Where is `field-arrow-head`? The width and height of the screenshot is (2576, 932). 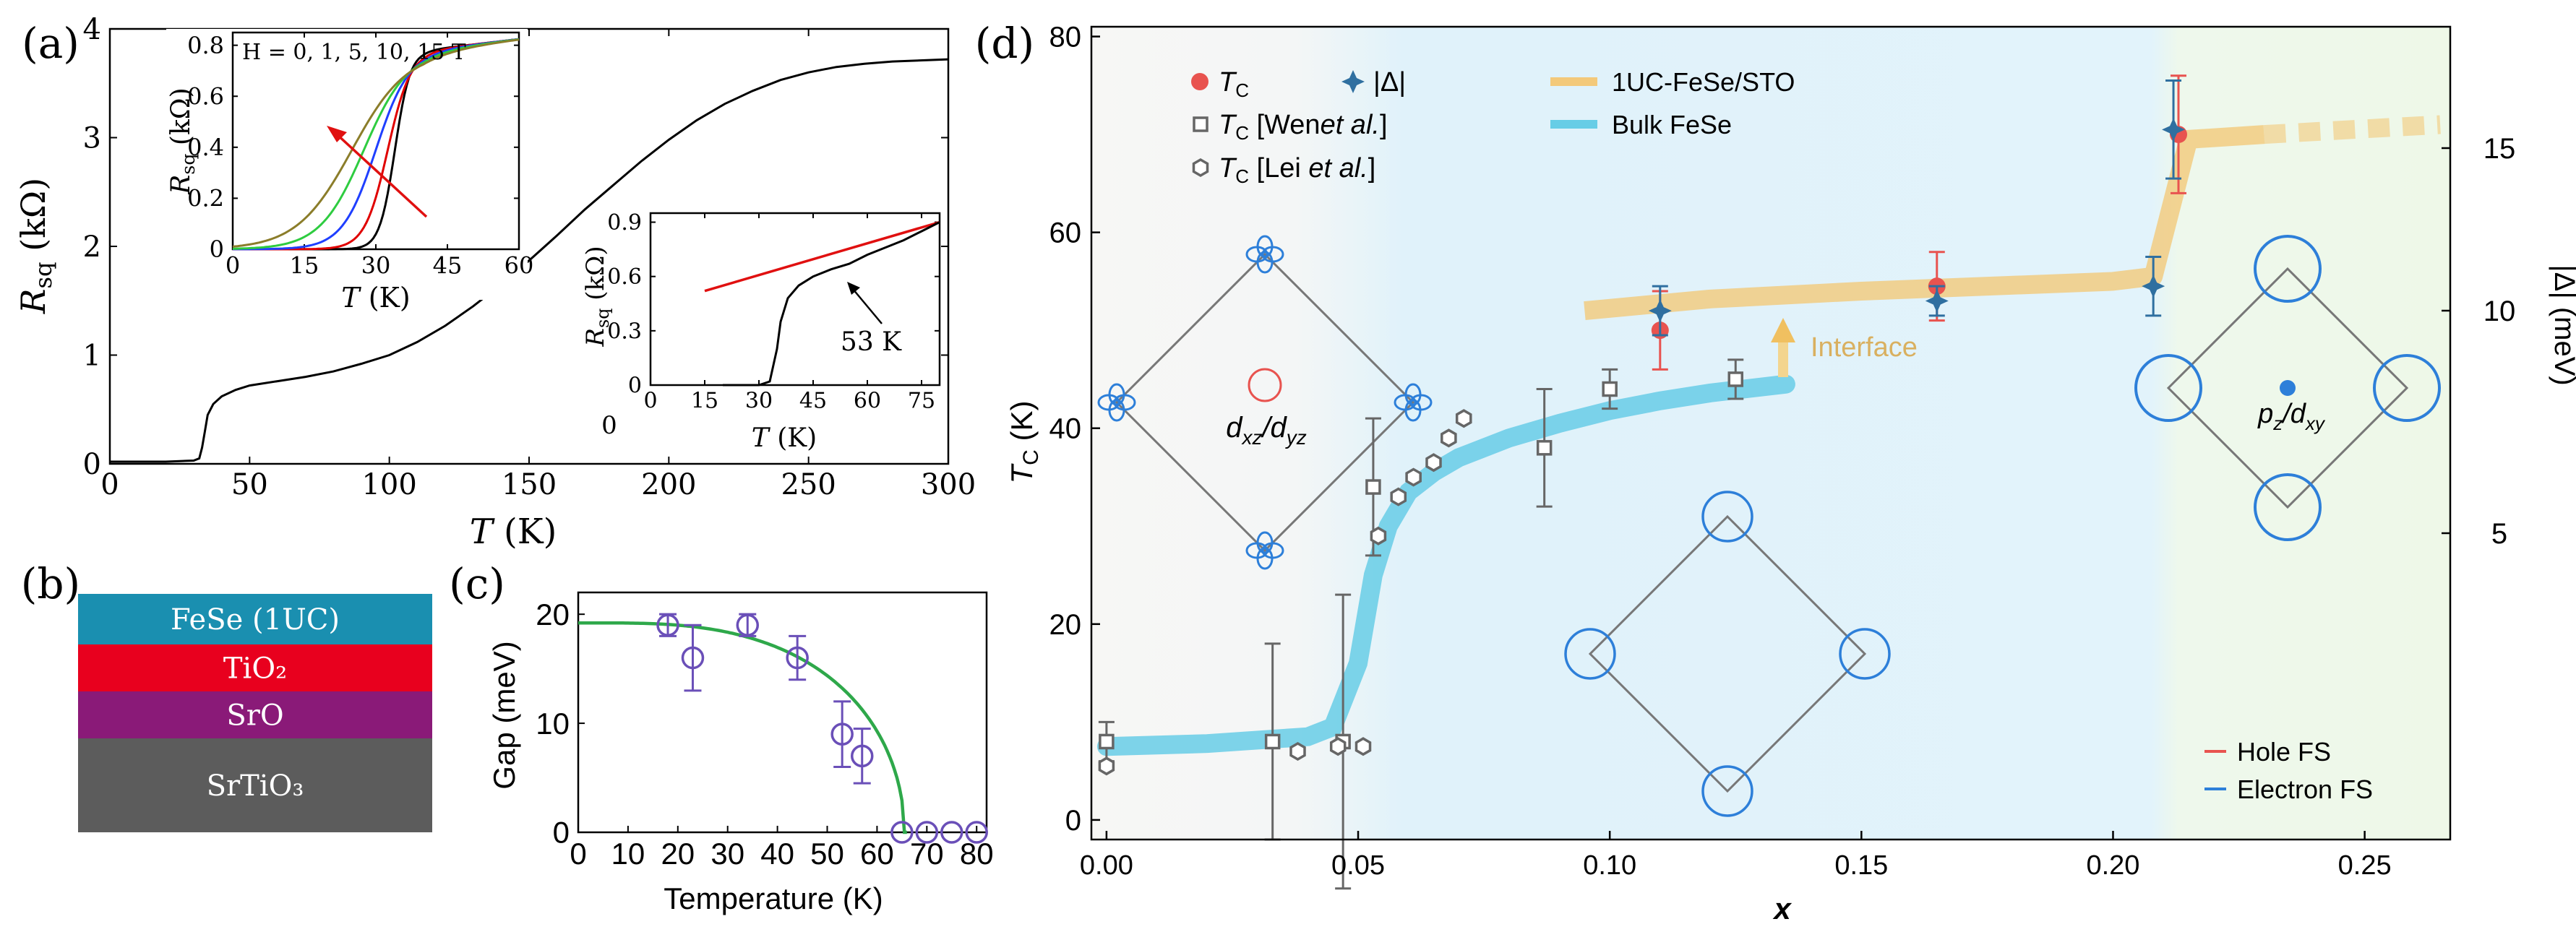 field-arrow-head is located at coordinates (337, 134).